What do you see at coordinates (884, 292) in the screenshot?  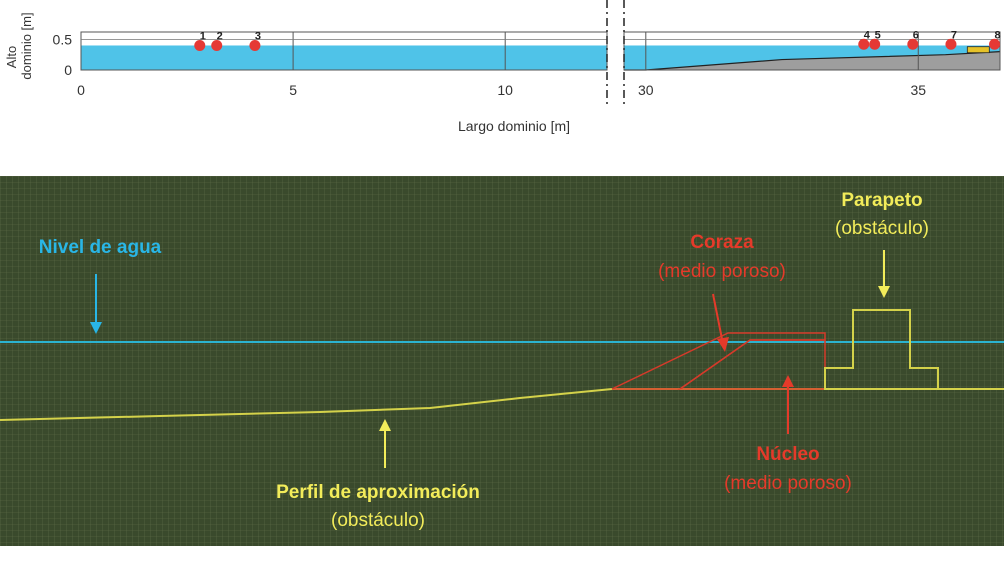 I see `parapet-arrowhead` at bounding box center [884, 292].